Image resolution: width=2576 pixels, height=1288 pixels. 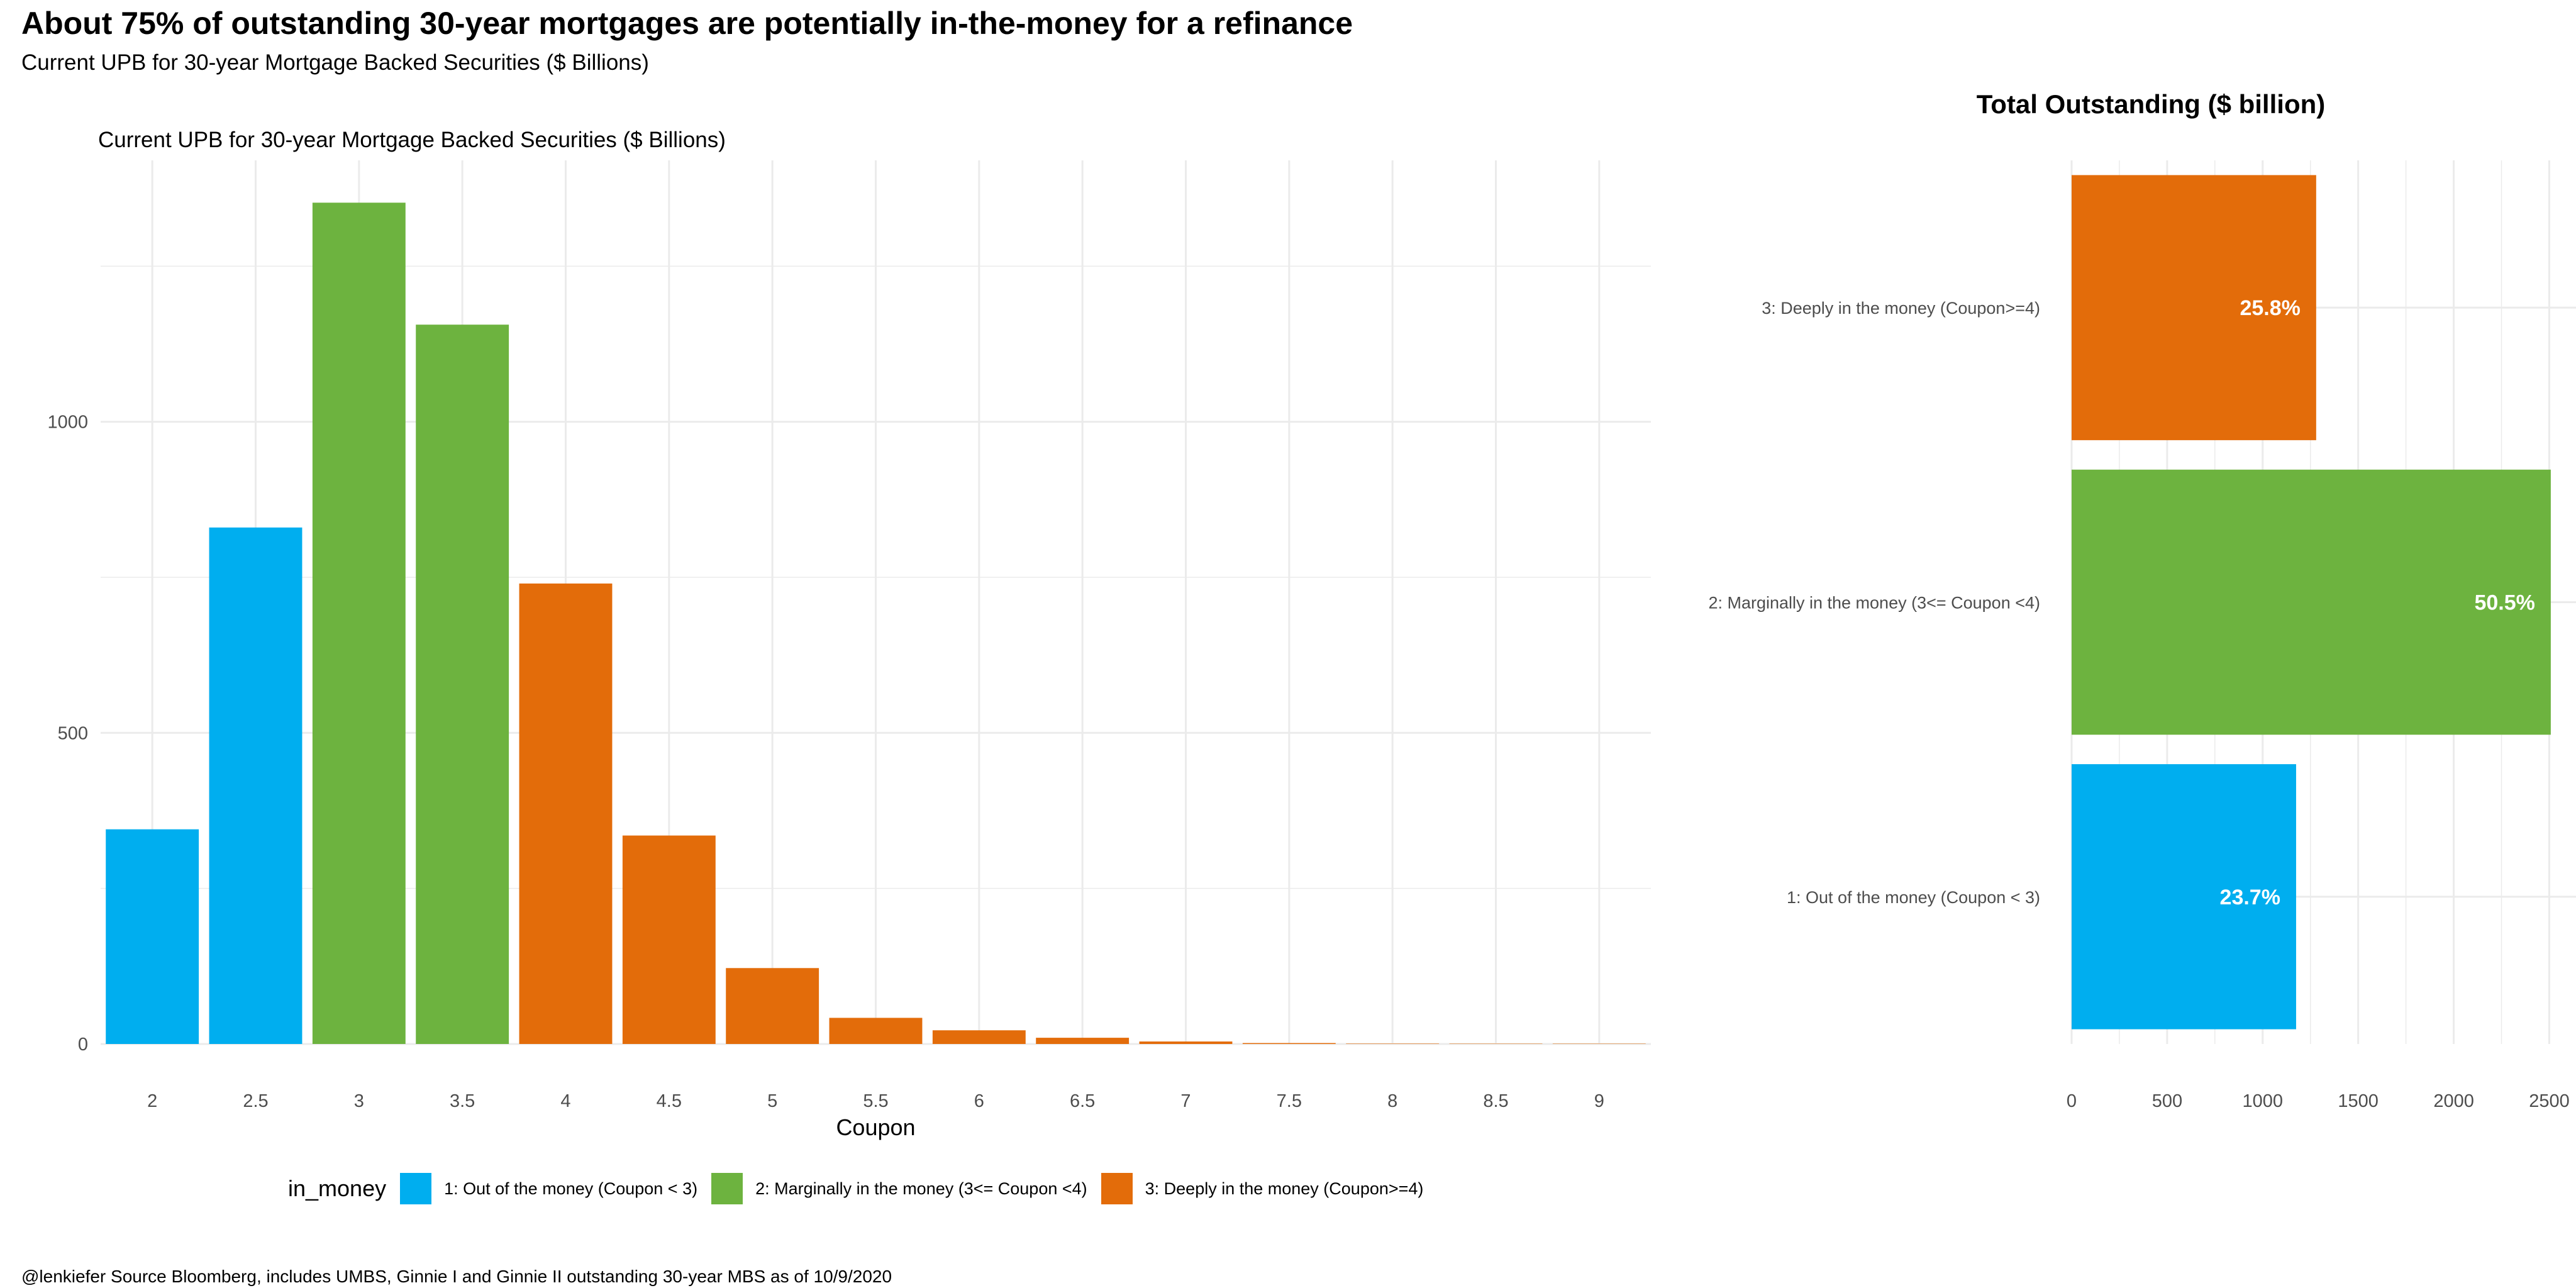 What do you see at coordinates (2504, 603) in the screenshot?
I see `share-data-label: 50.5%` at bounding box center [2504, 603].